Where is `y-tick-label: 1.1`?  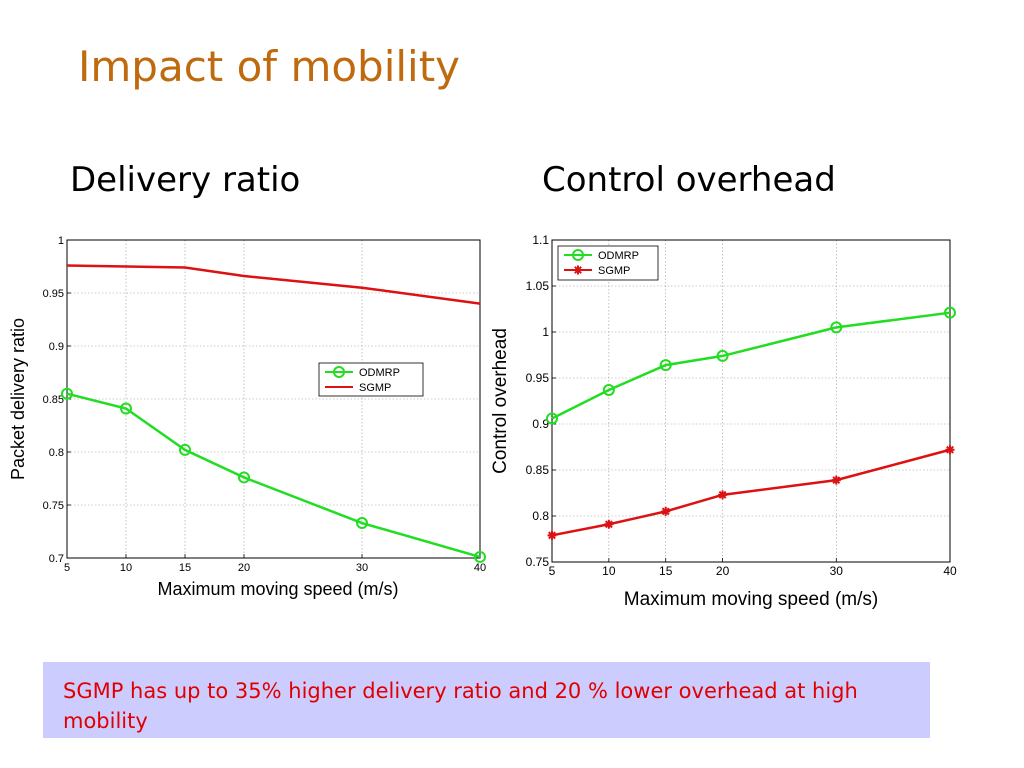
y-tick-label: 1.1 is located at coordinates (540, 240).